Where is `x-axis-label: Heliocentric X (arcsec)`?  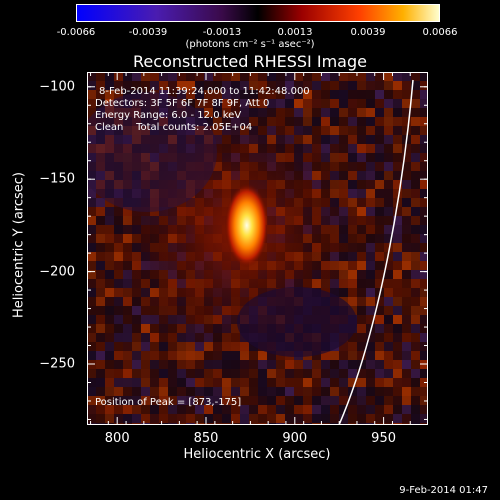
x-axis-label: Heliocentric X (arcsec) is located at coordinates (257, 454).